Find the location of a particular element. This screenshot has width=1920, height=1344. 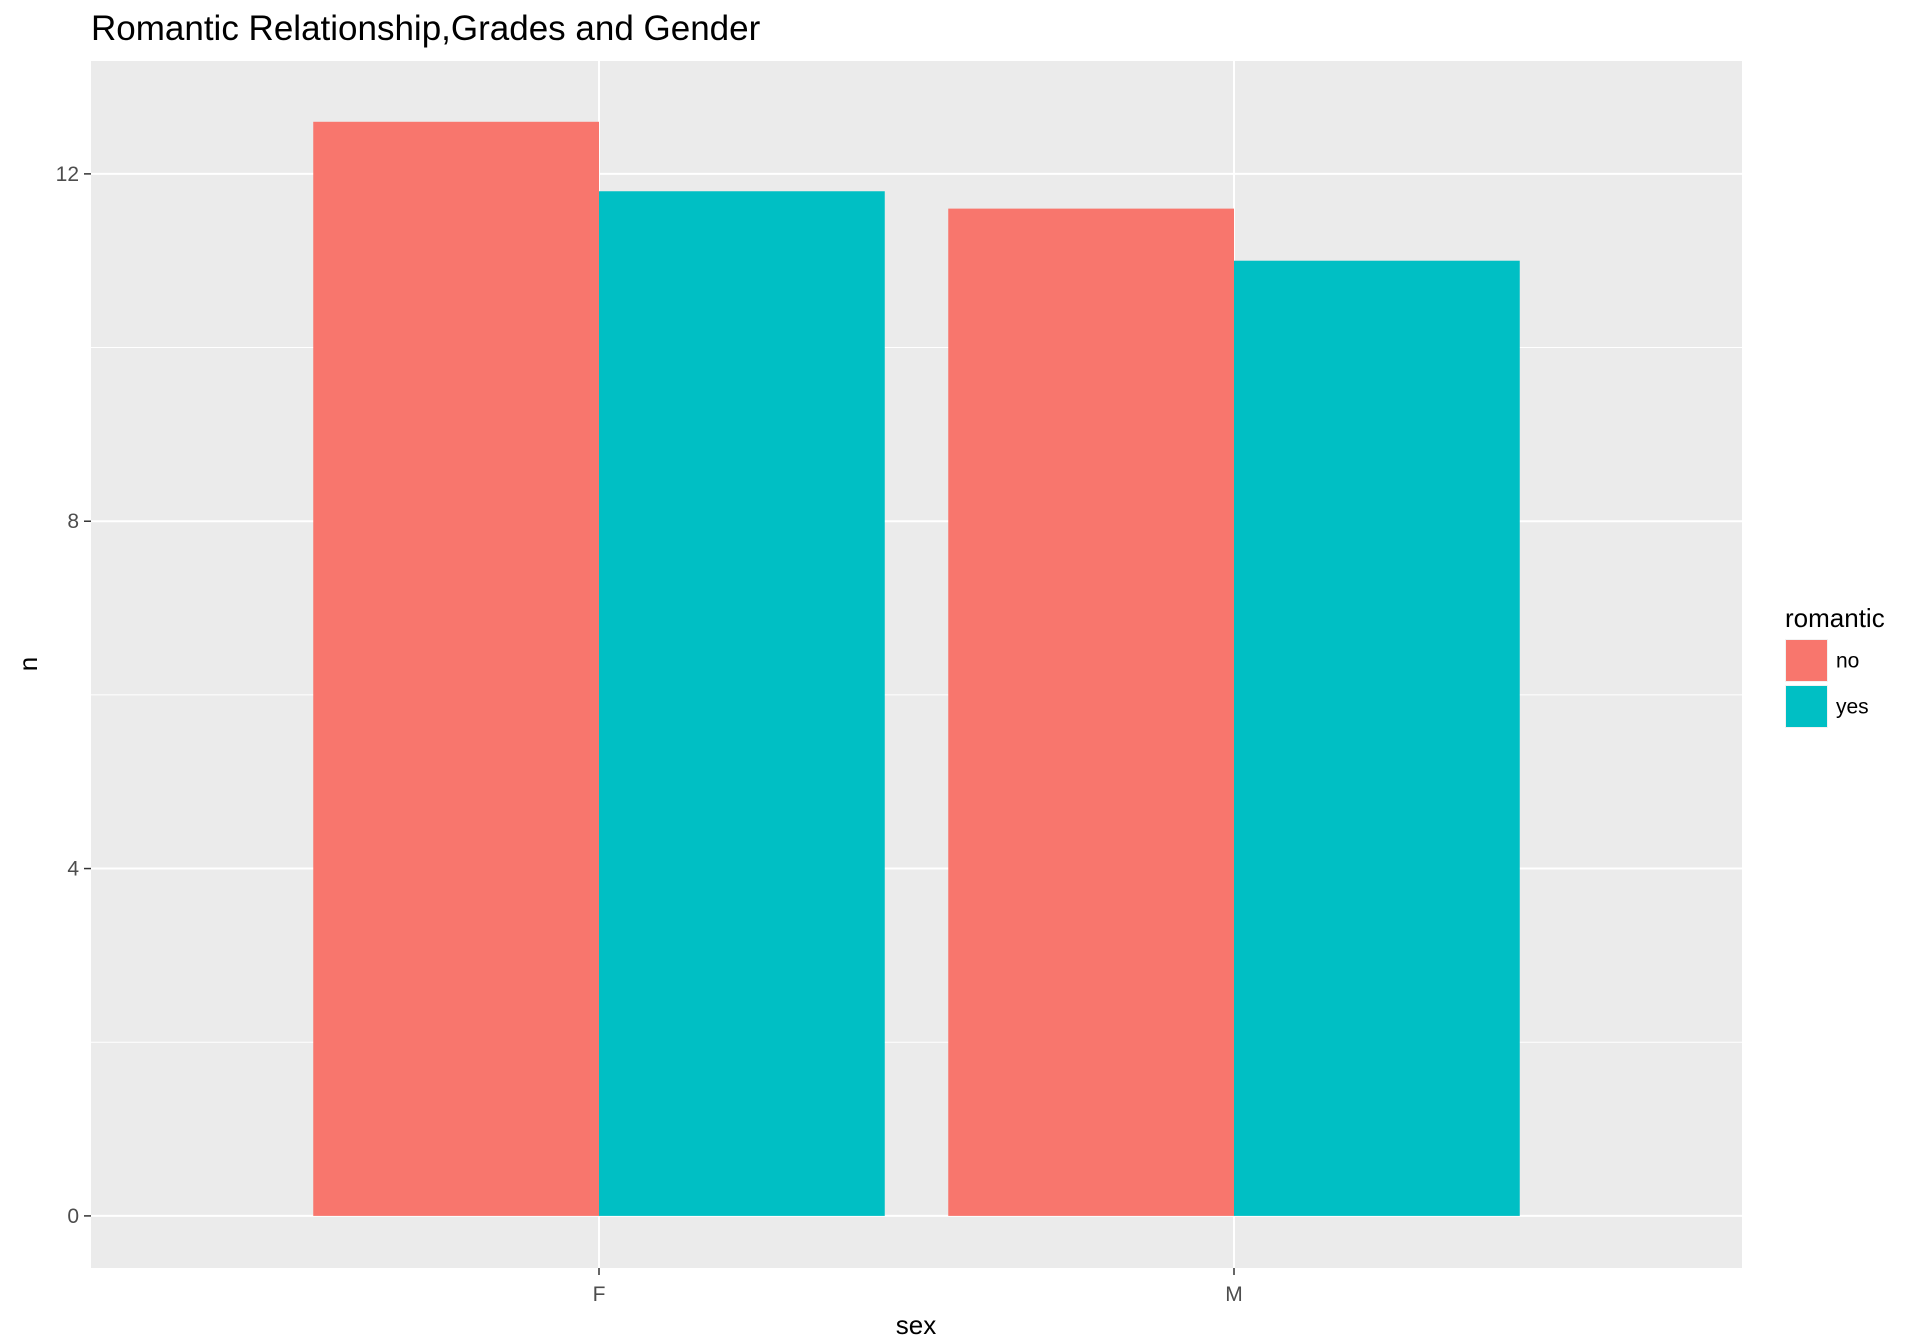

bar-no-F is located at coordinates (456, 668).